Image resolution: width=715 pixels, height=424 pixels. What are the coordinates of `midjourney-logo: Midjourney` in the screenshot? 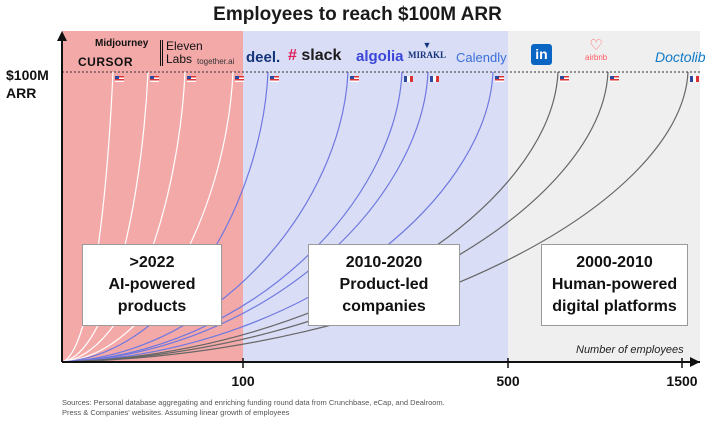 It's located at (122, 43).